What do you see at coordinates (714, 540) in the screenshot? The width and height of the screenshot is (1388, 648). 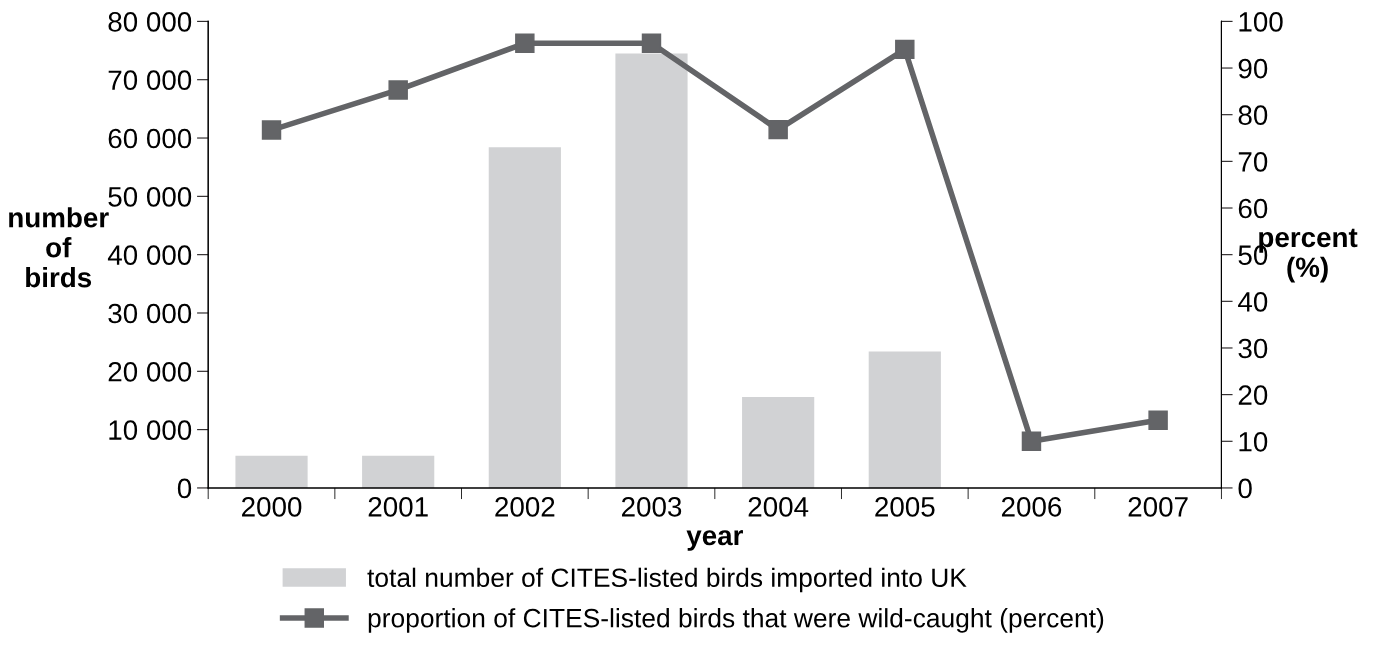 I see `x-axis-title: year` at bounding box center [714, 540].